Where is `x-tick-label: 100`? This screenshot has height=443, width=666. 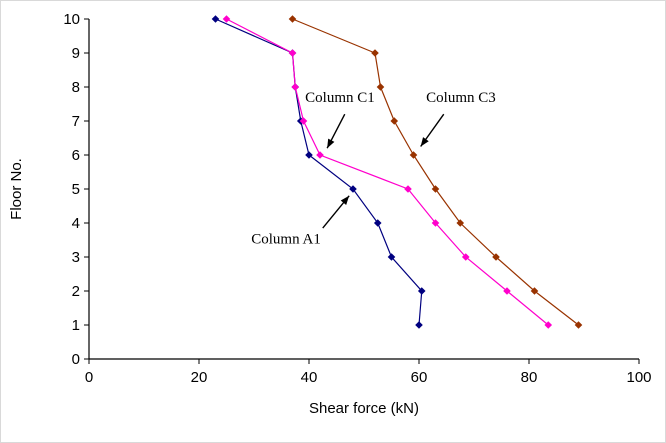
x-tick-label: 100 is located at coordinates (638, 377).